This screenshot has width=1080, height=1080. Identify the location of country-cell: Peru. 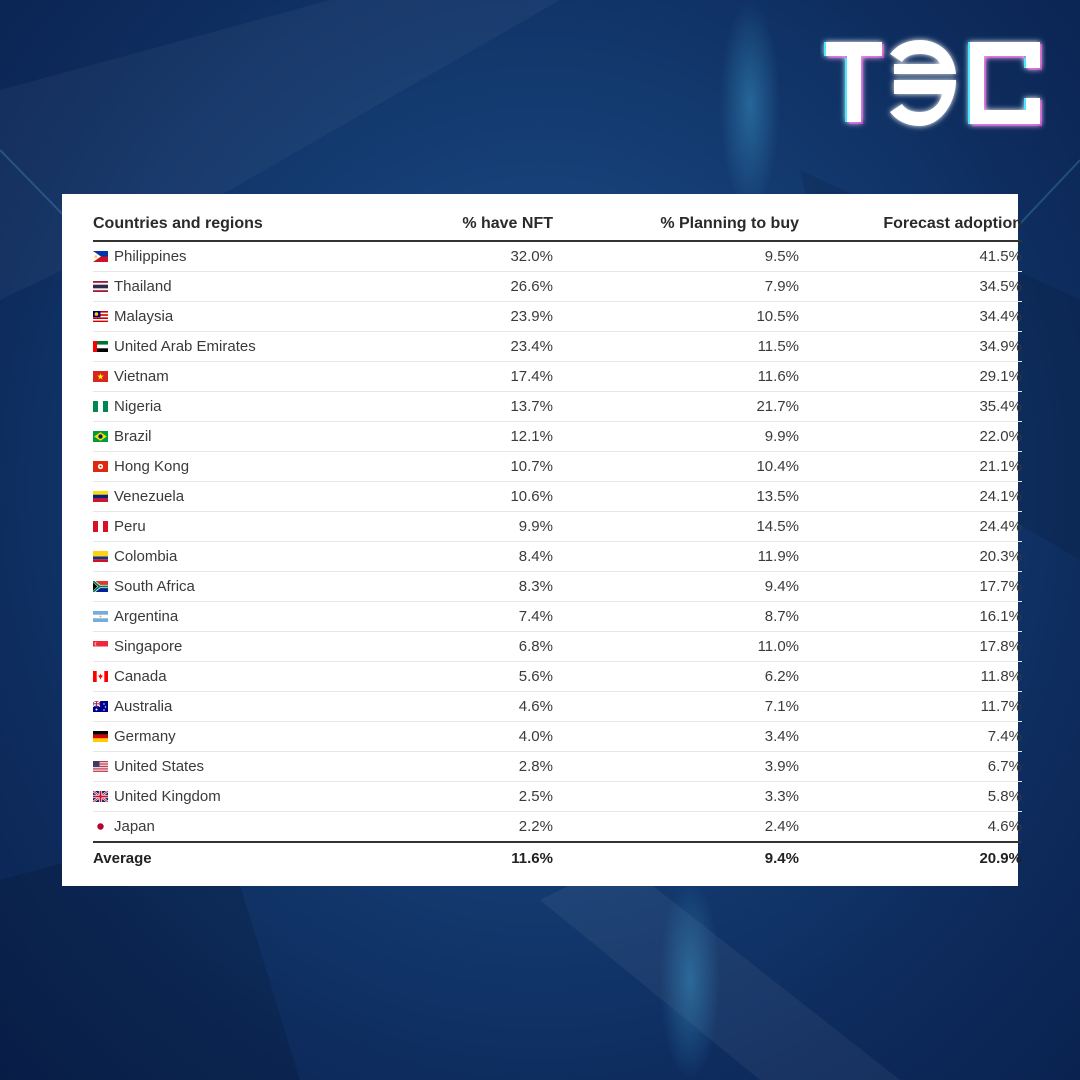
(243, 526).